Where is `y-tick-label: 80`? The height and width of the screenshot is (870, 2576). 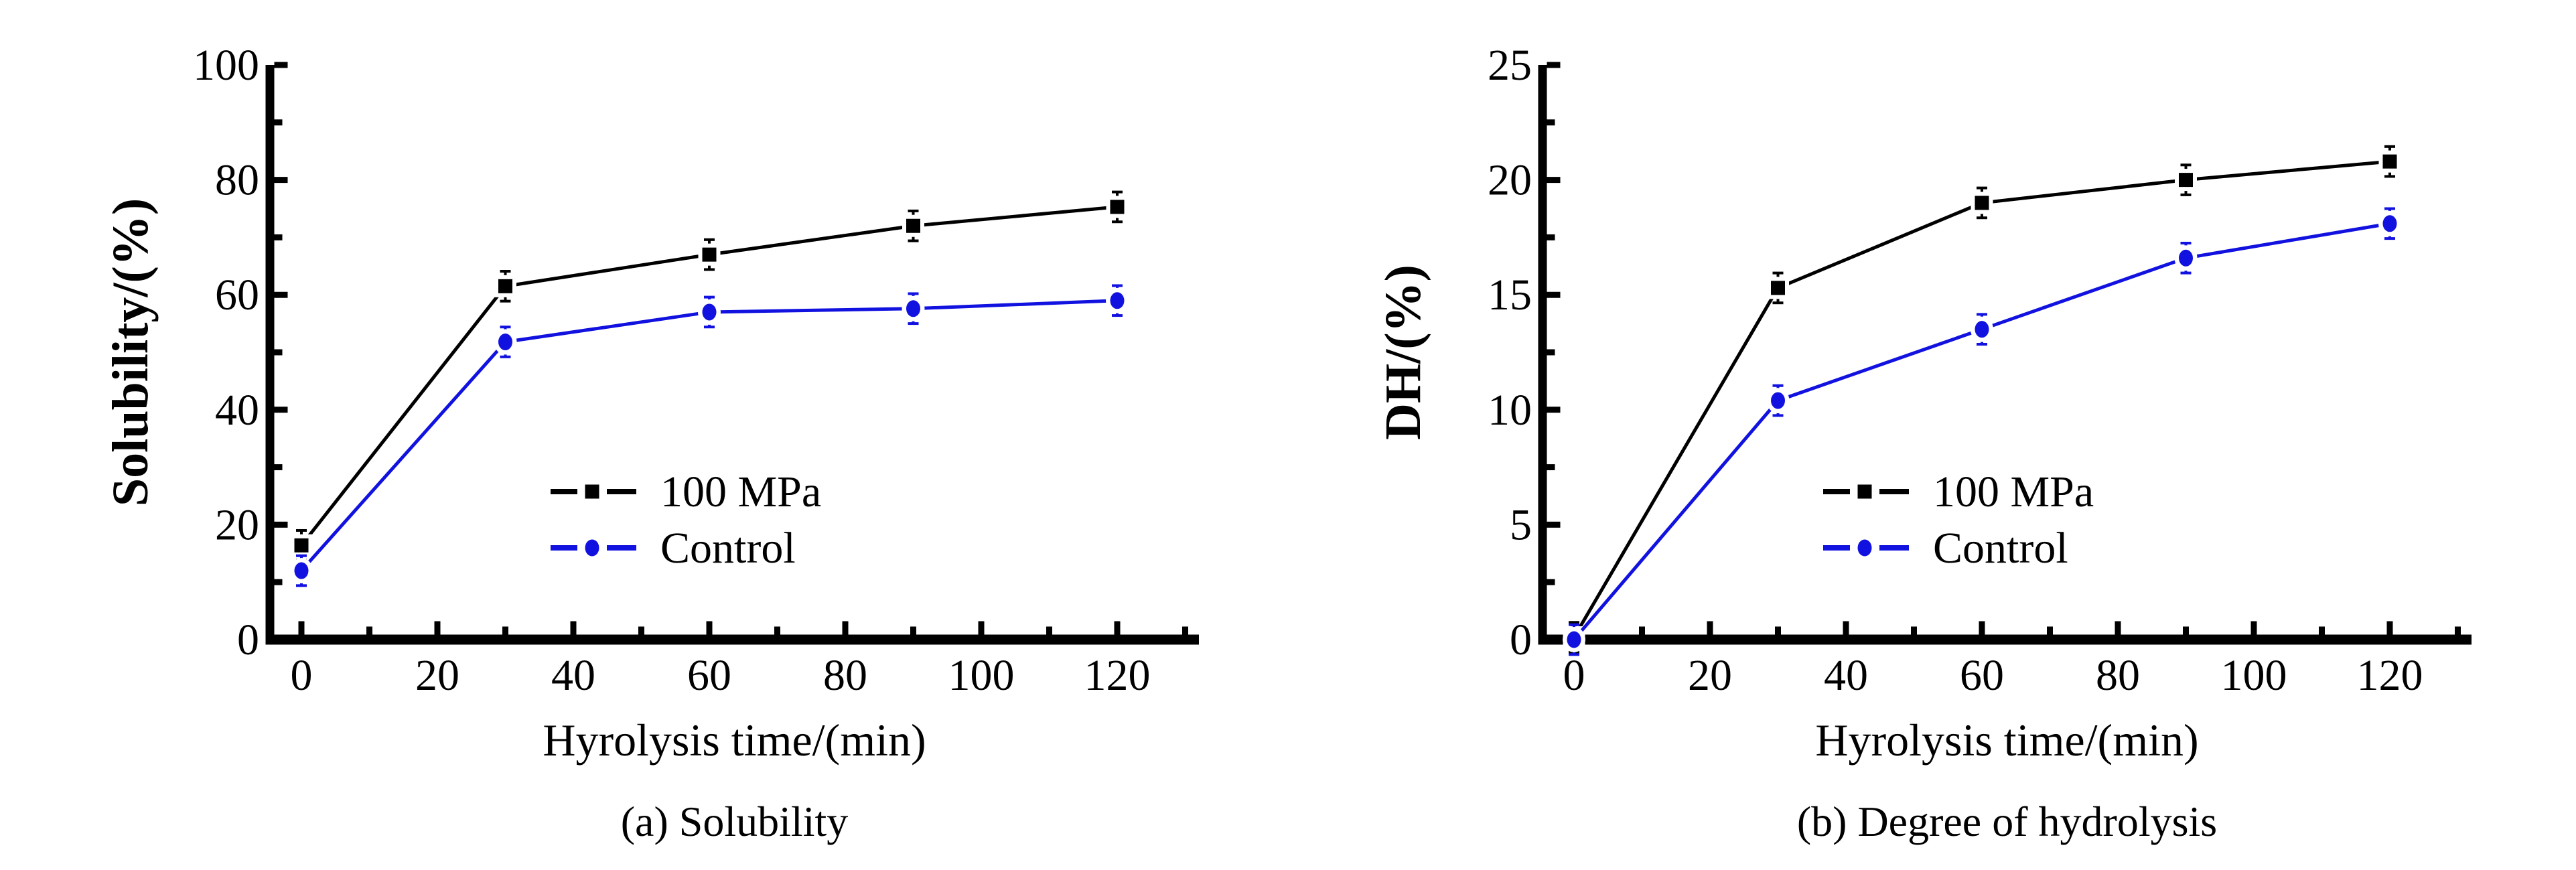
y-tick-label: 80 is located at coordinates (237, 180).